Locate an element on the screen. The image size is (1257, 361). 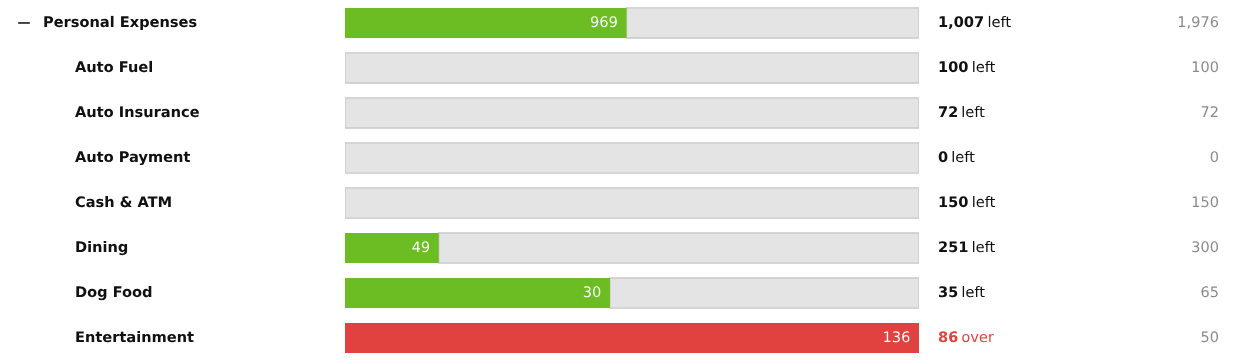
data-label: 72 is located at coordinates (1209, 112).